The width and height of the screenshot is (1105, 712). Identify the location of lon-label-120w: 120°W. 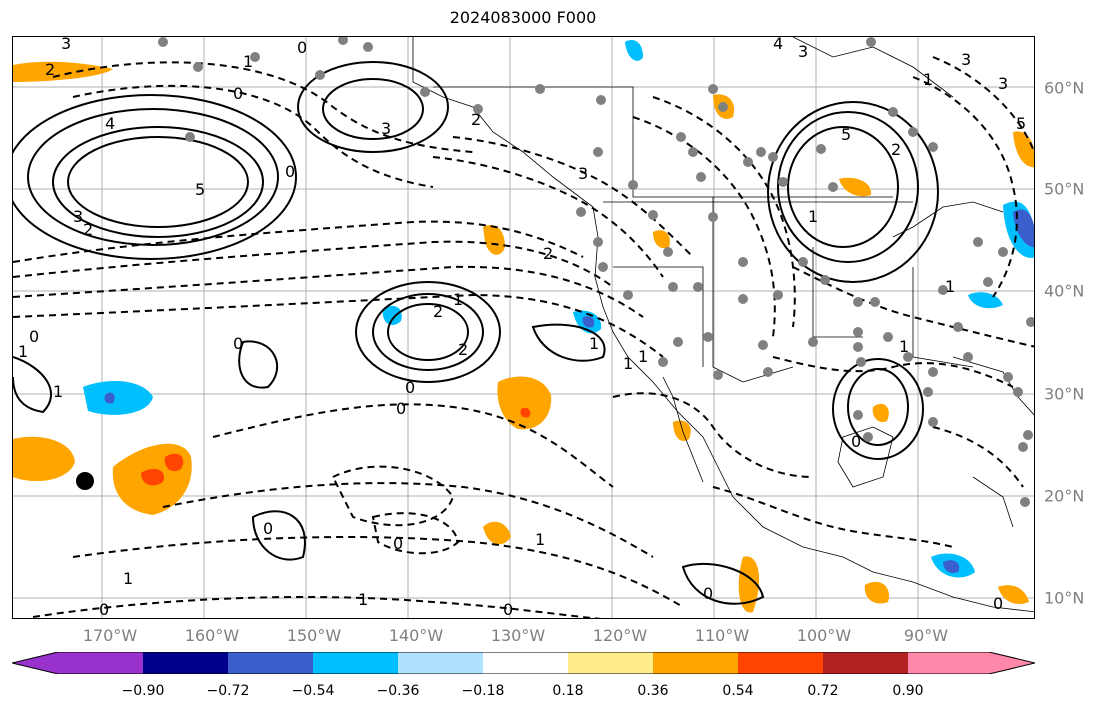
(620, 635).